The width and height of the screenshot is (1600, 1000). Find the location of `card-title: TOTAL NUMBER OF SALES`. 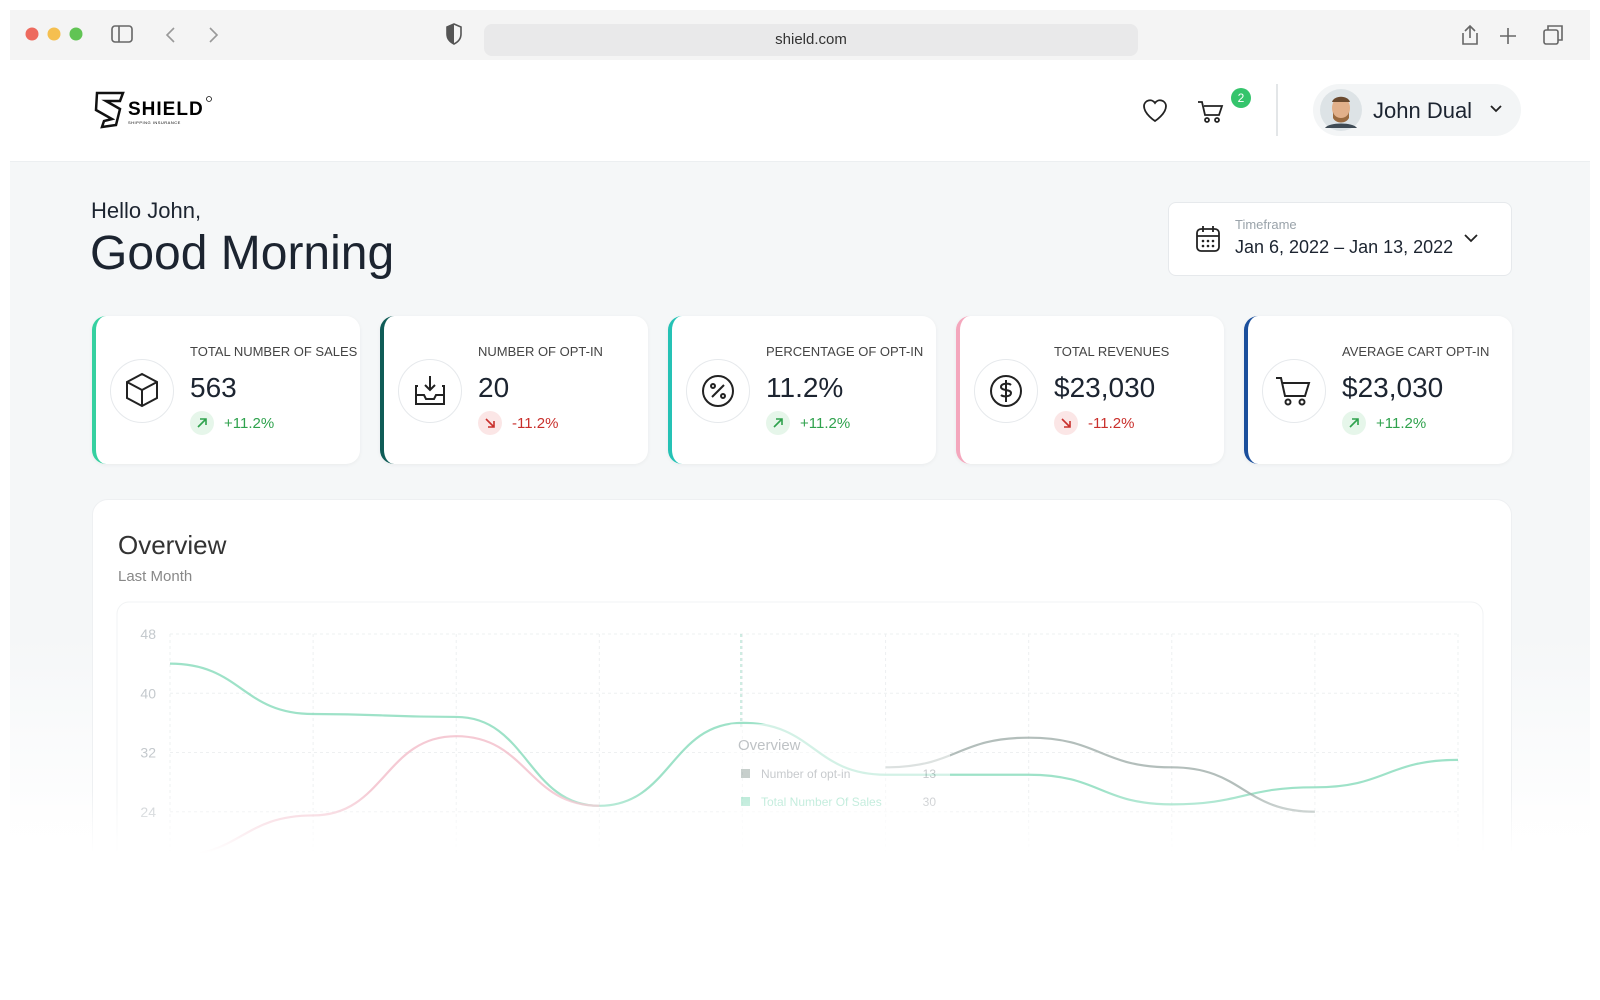

card-title: TOTAL NUMBER OF SALES is located at coordinates (274, 351).